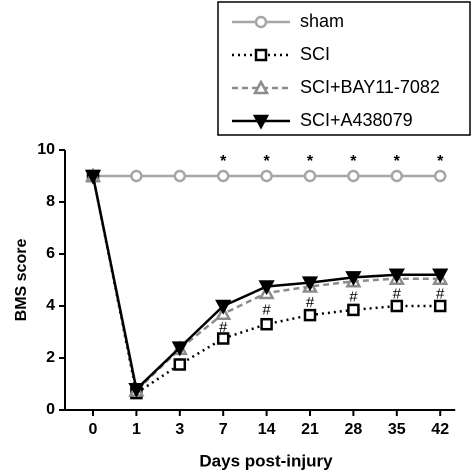  I want to click on y-tick-label: 10, so click(46, 149).